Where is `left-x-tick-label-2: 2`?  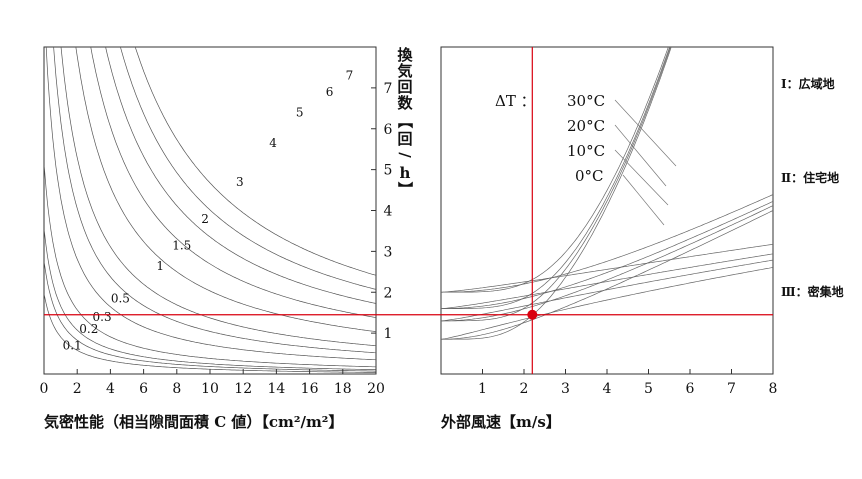
left-x-tick-label-2: 2 is located at coordinates (77, 389).